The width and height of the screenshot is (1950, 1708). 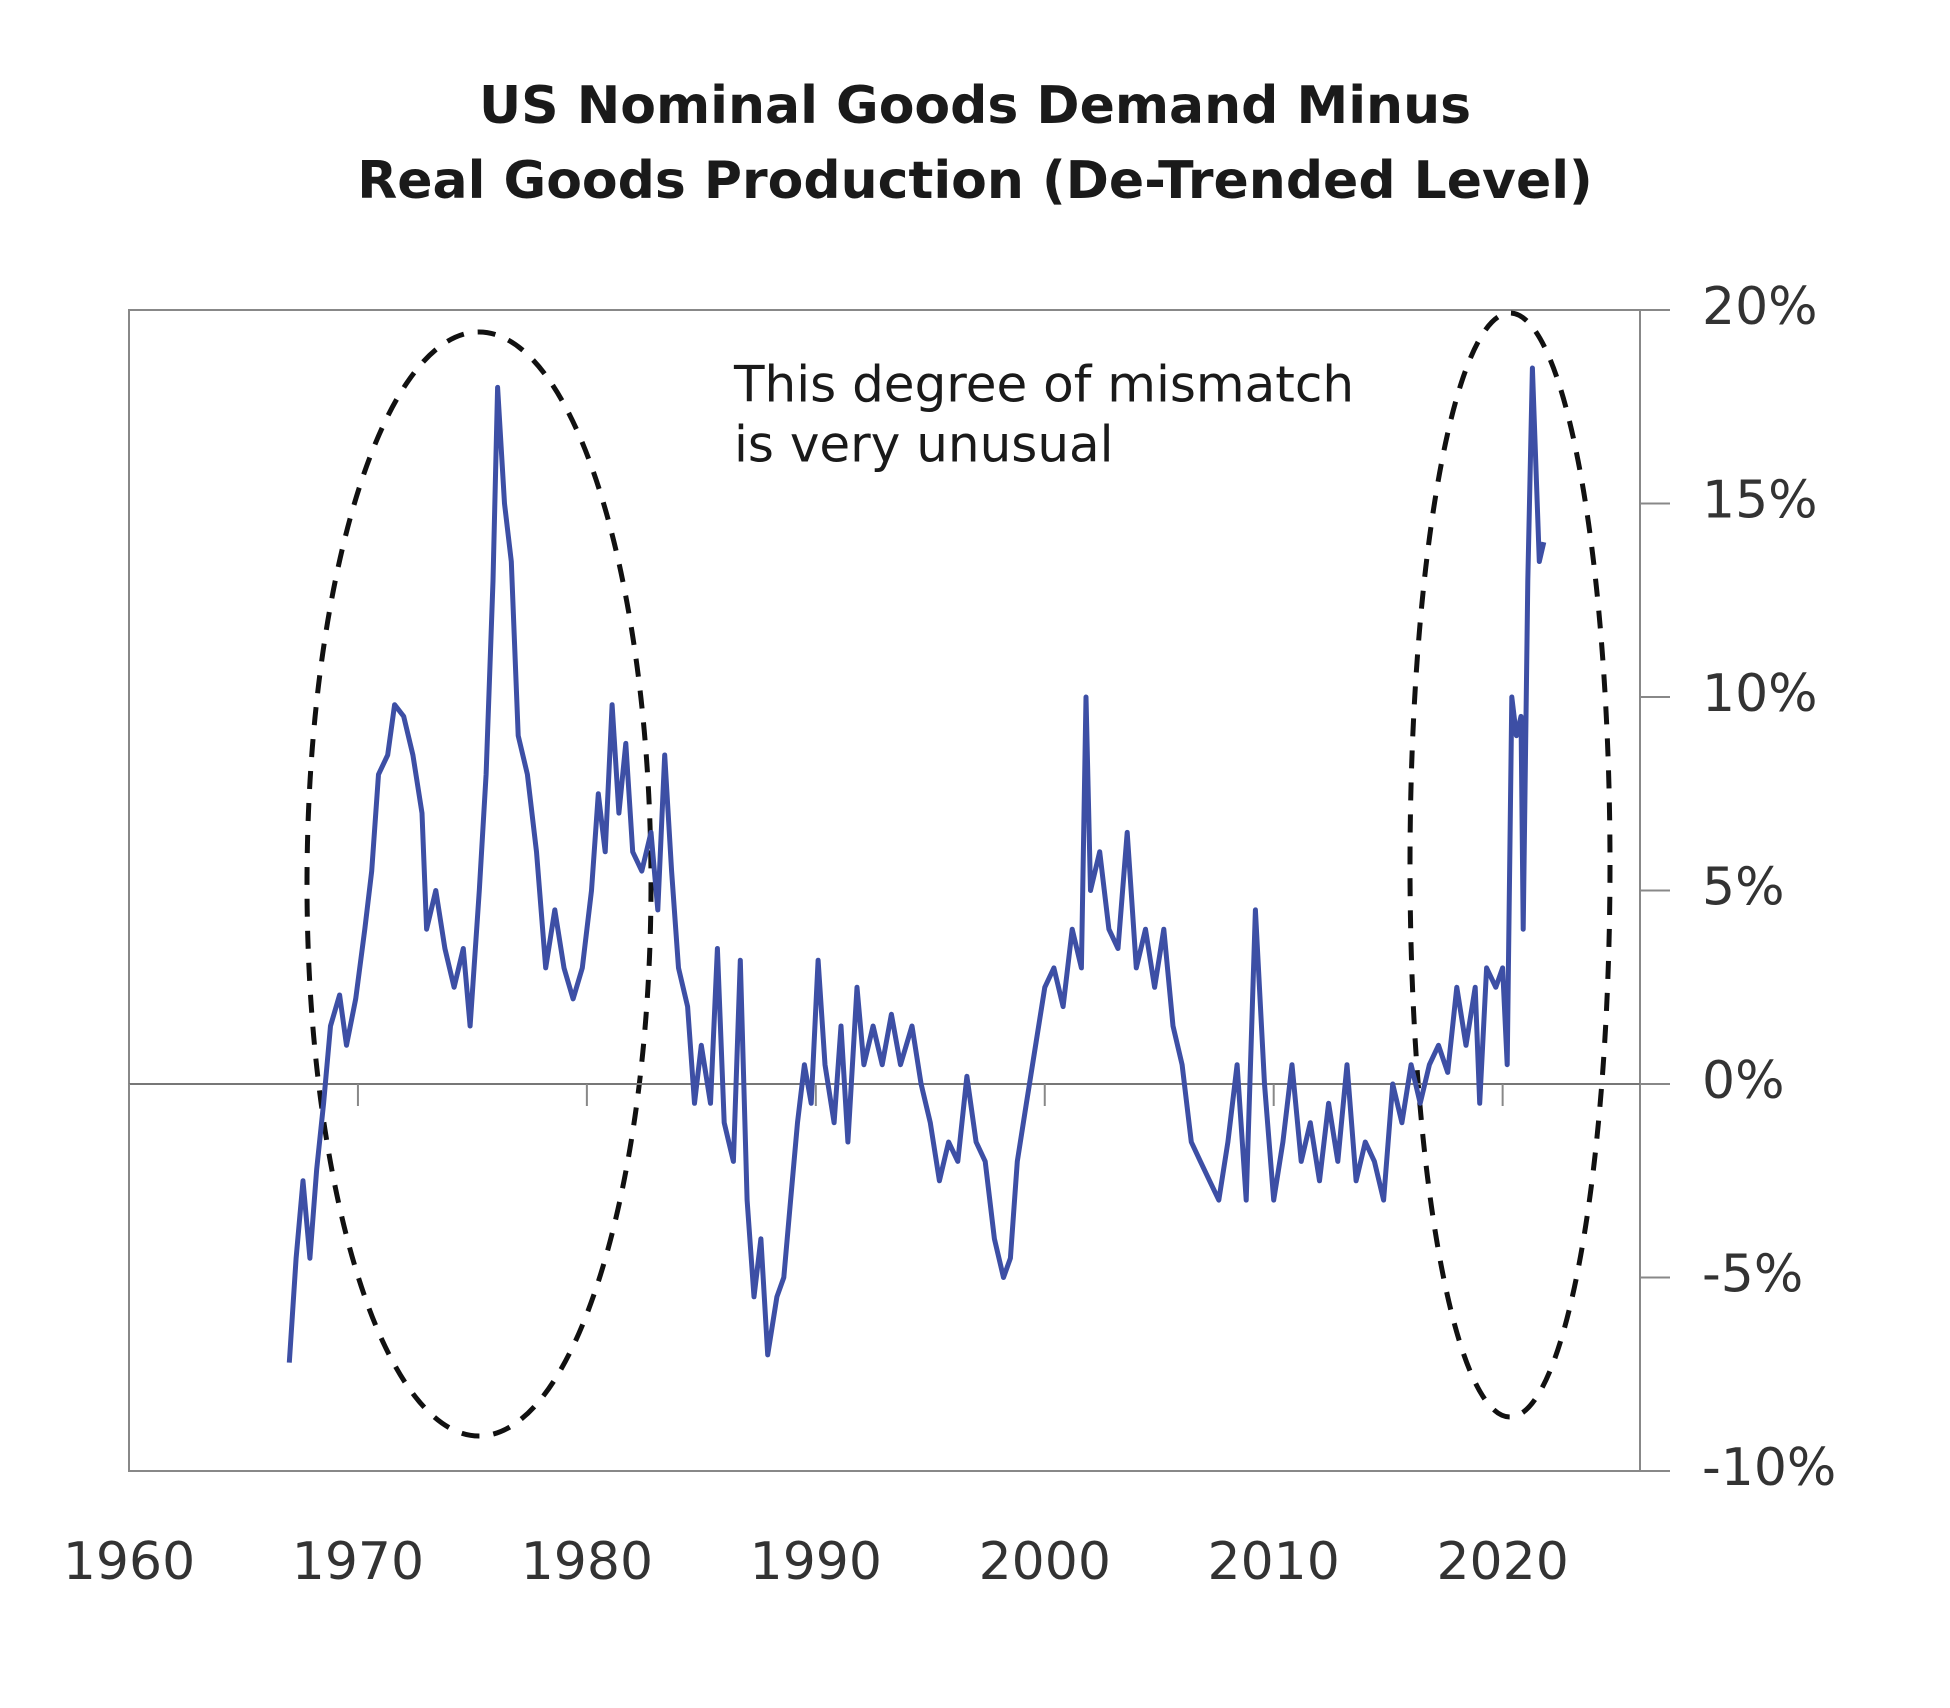 What do you see at coordinates (924, 445) in the screenshot?
I see `annotation: is very unusual` at bounding box center [924, 445].